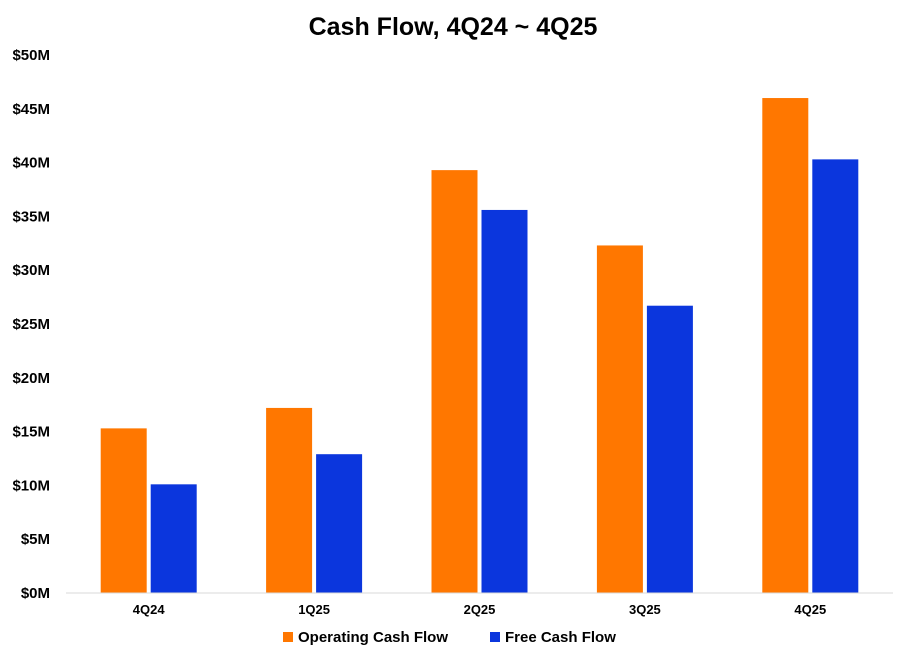  Describe the element at coordinates (31, 55) in the screenshot. I see `y-tick-label: $50M` at that location.